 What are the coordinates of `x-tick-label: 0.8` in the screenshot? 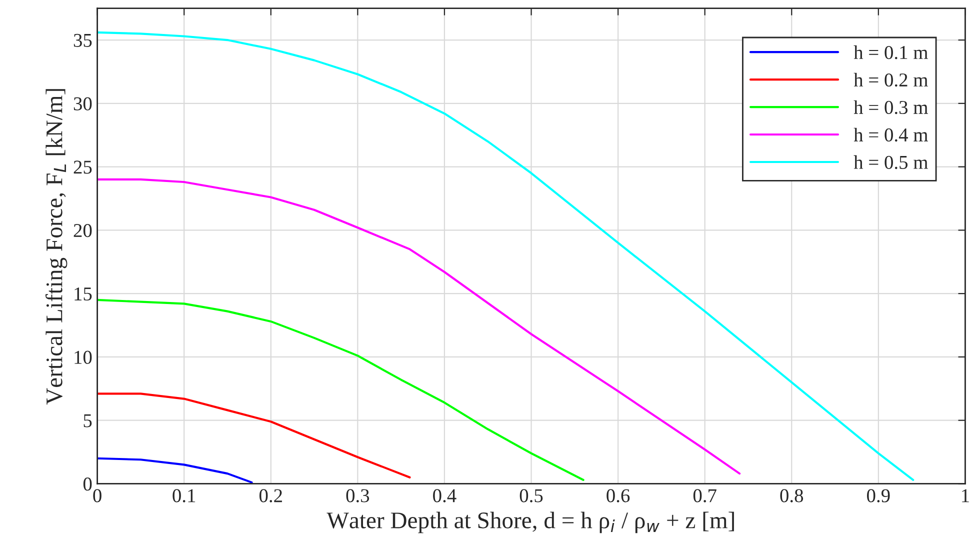 It's located at (792, 495).